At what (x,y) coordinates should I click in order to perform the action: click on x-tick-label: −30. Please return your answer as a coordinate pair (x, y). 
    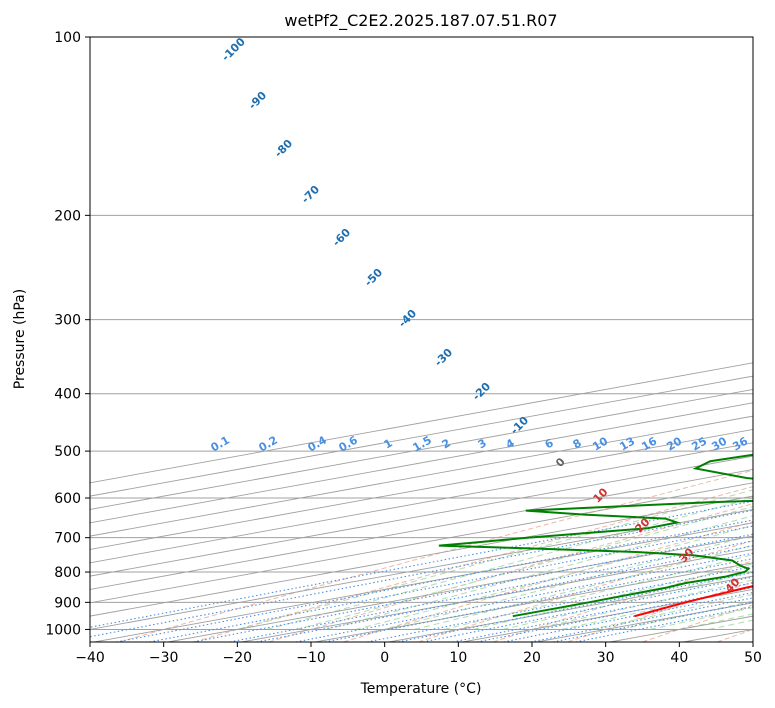
    Looking at the image, I should click on (164, 658).